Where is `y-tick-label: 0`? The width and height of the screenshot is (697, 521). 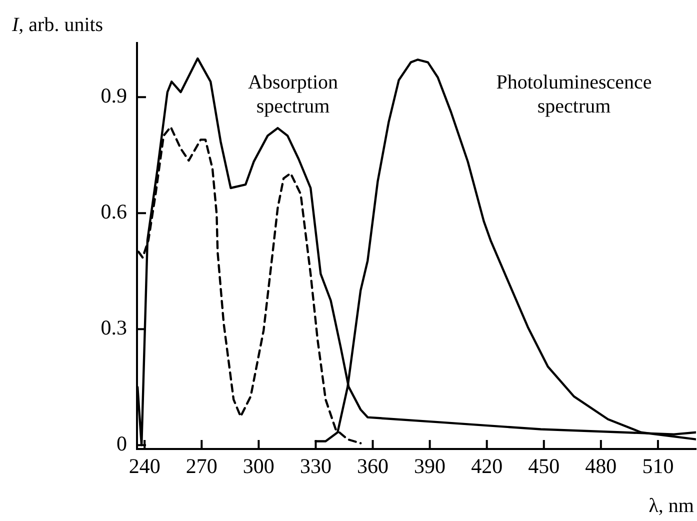 y-tick-label: 0 is located at coordinates (121, 444).